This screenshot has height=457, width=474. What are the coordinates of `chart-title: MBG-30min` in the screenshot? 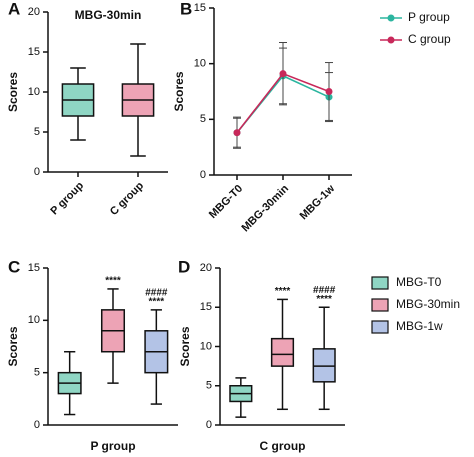 It's located at (108, 15).